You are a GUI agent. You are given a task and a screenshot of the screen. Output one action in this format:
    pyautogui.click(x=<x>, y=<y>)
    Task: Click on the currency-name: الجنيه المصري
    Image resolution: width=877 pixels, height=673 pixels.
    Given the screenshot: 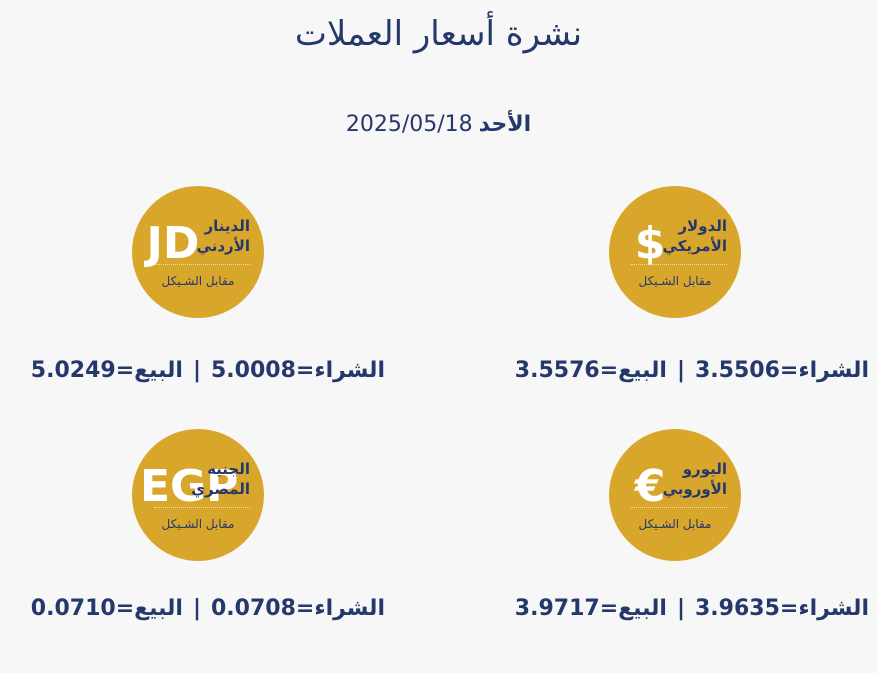 What is the action you would take?
    pyautogui.click(x=220, y=479)
    